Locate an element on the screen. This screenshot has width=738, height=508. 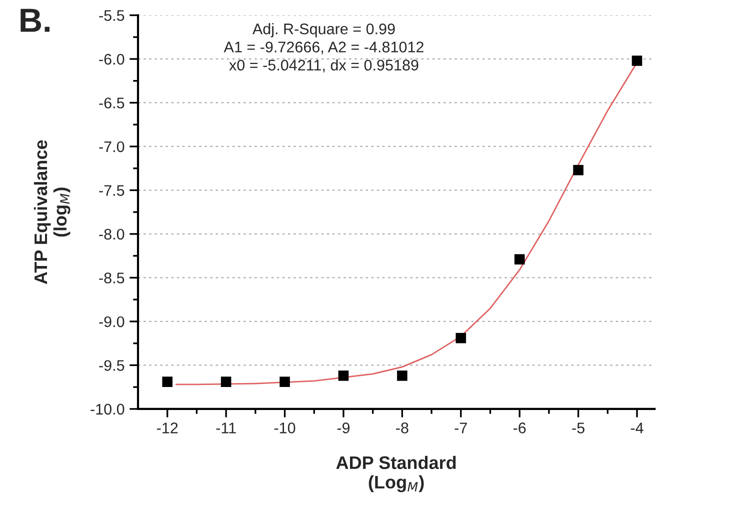
x-tick-label: -7 is located at coordinates (460, 428).